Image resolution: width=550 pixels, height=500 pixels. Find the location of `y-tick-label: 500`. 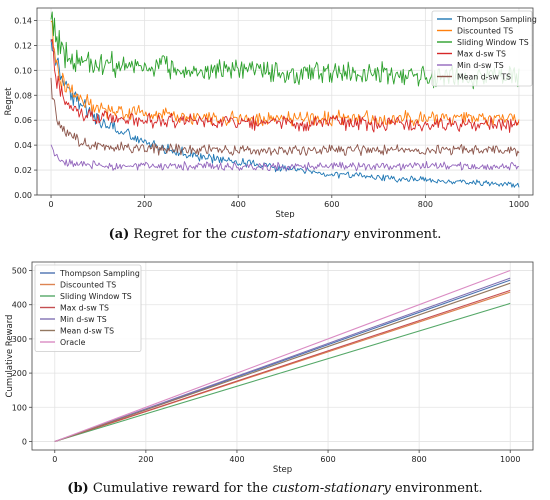

y-tick-label: 500 is located at coordinates (19, 271).